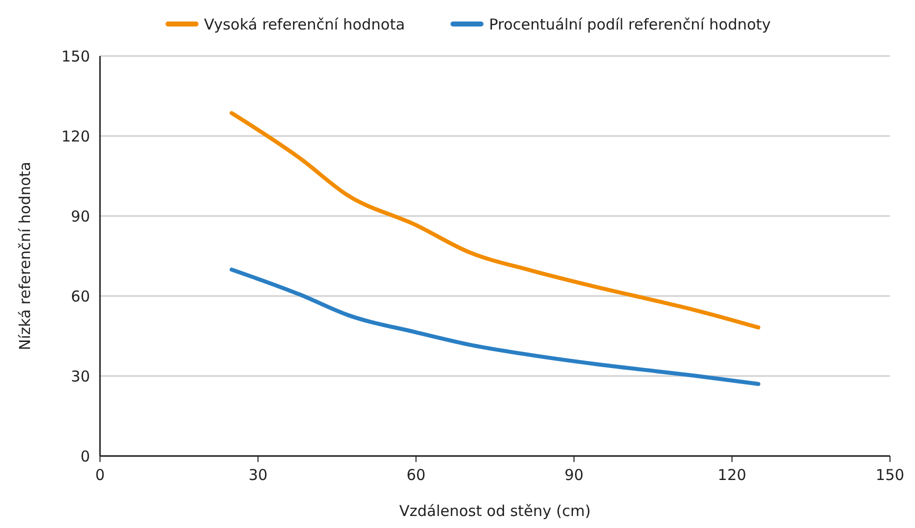 This screenshot has width=915, height=528. Describe the element at coordinates (25, 256) in the screenshot. I see `y-axis-title: Nízká referenční hodnota` at that location.